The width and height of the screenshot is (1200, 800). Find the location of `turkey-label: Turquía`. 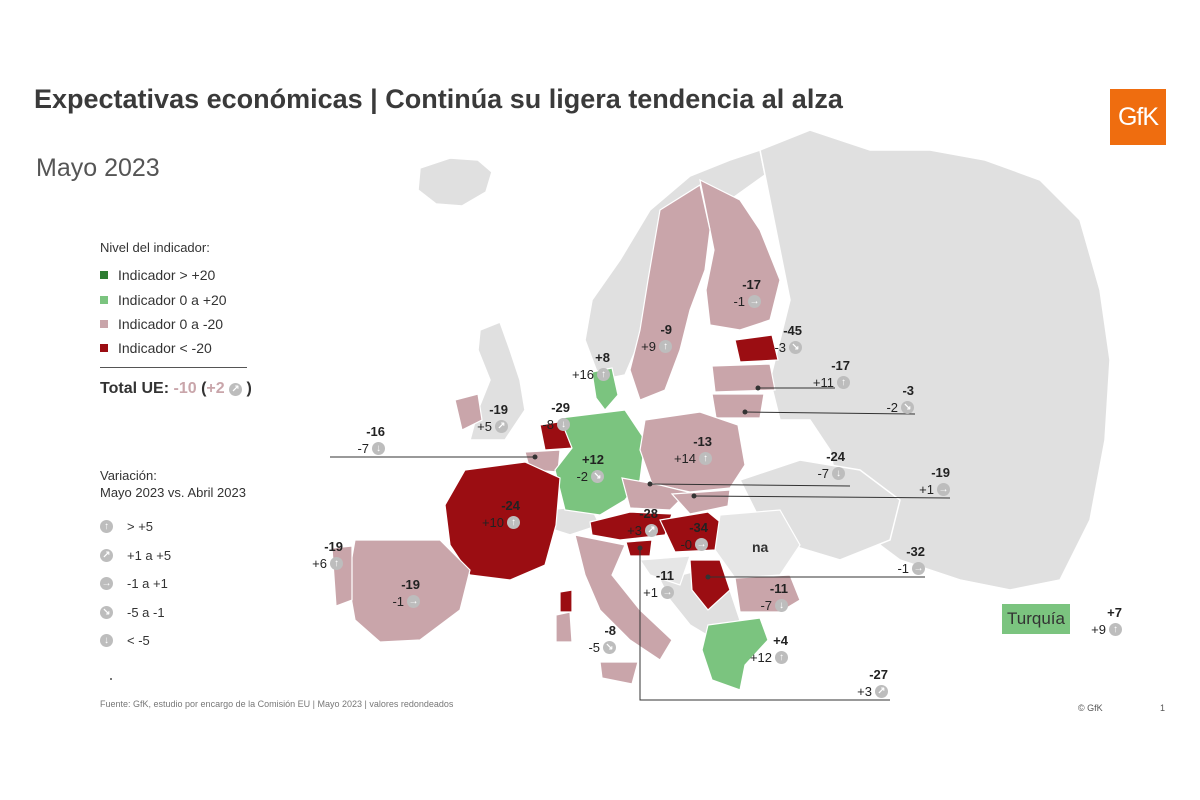

turkey-label: Turquía is located at coordinates (1036, 619).